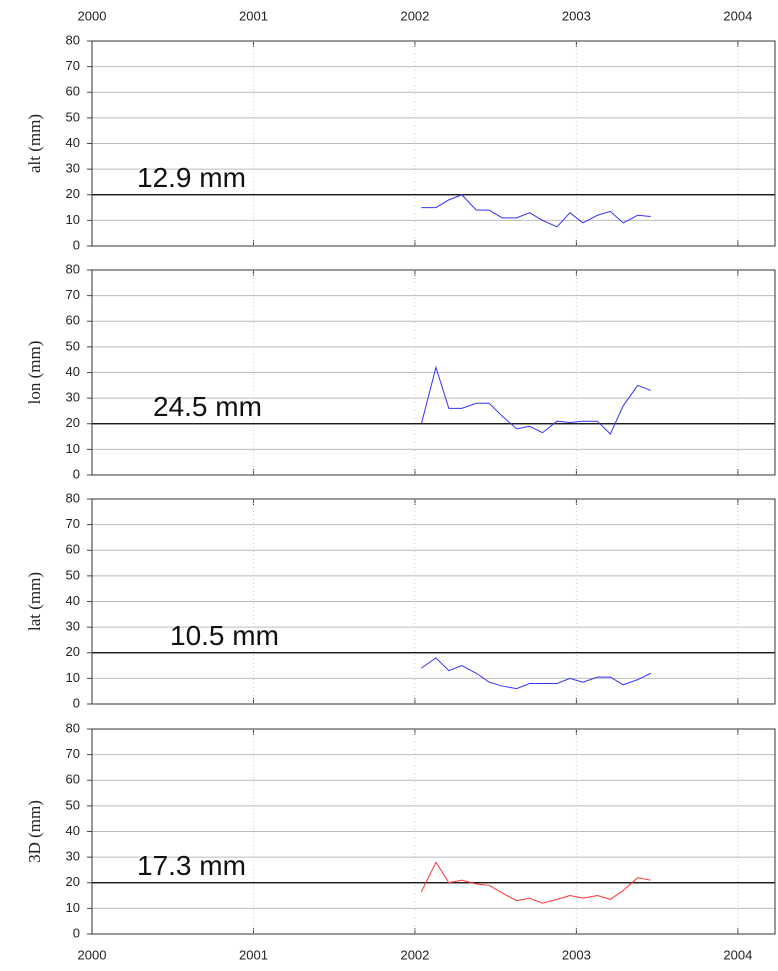 The image size is (778, 971). Describe the element at coordinates (207, 406) in the screenshot. I see `annotation: 24.5 mm` at that location.